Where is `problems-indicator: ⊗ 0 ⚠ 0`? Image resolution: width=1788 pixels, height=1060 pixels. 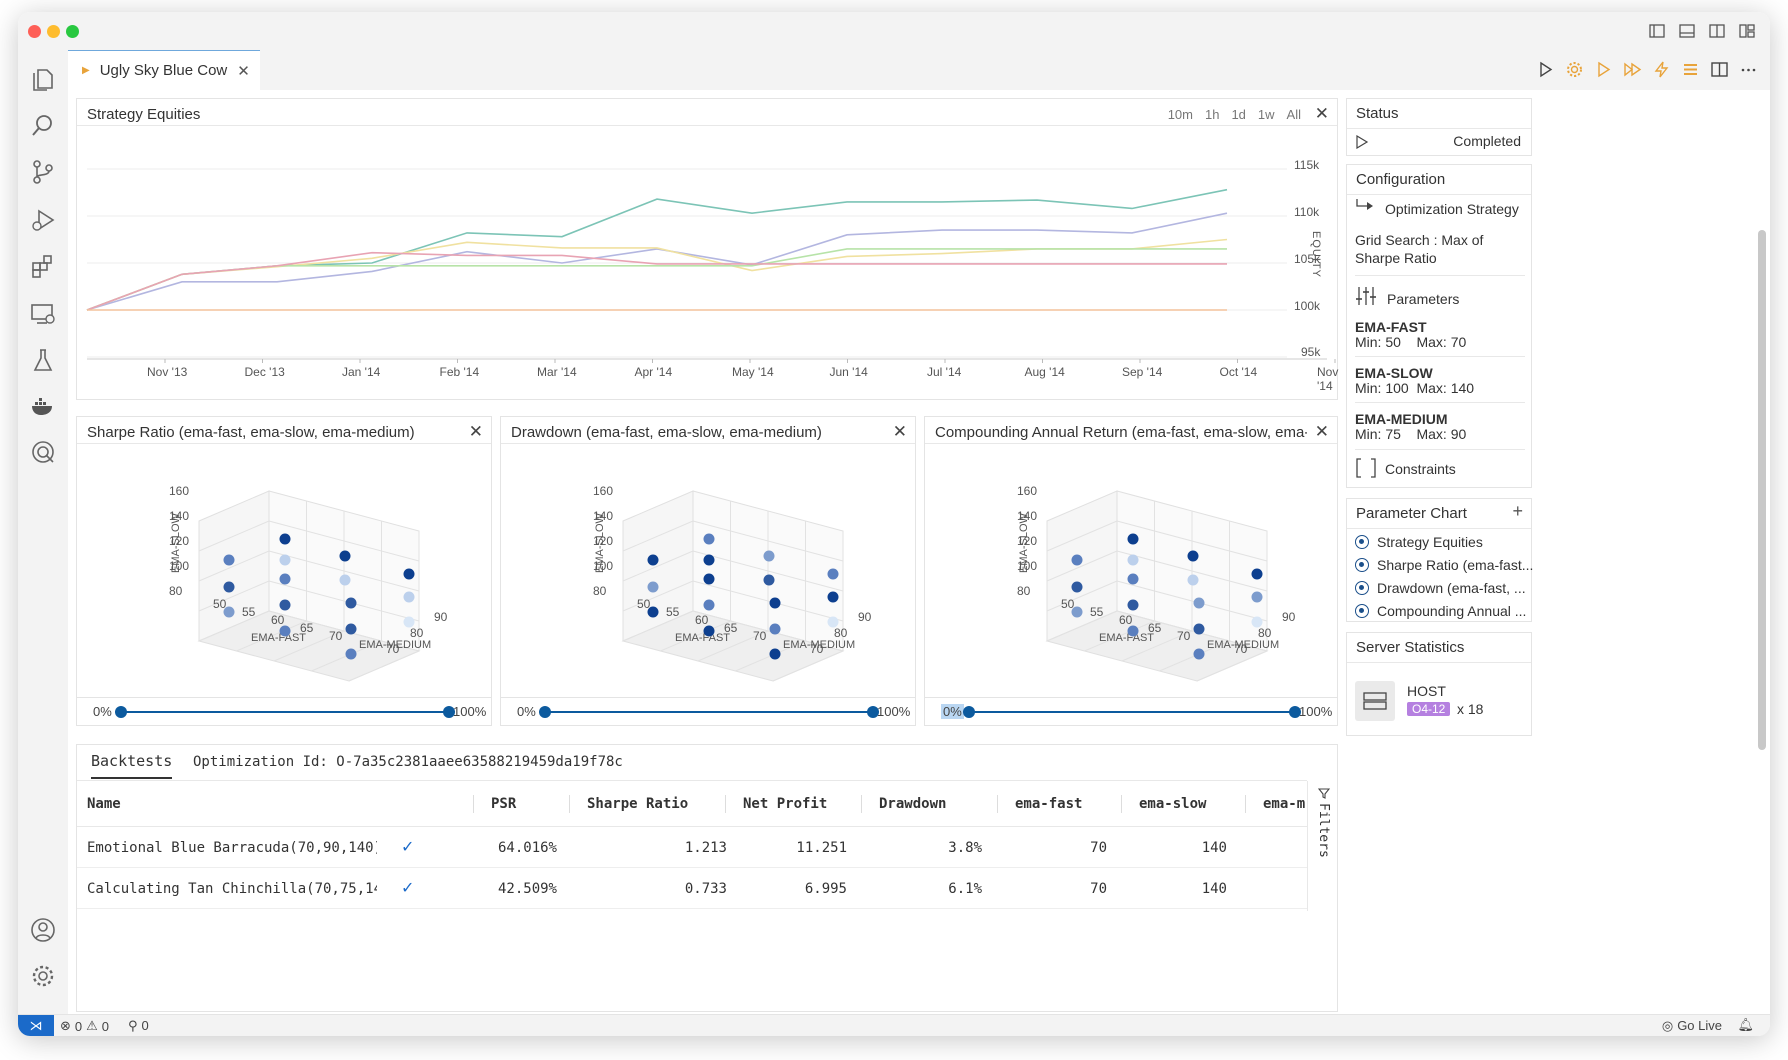
problems-indicator: ⊗ 0 ⚠ 0 is located at coordinates (84, 1026).